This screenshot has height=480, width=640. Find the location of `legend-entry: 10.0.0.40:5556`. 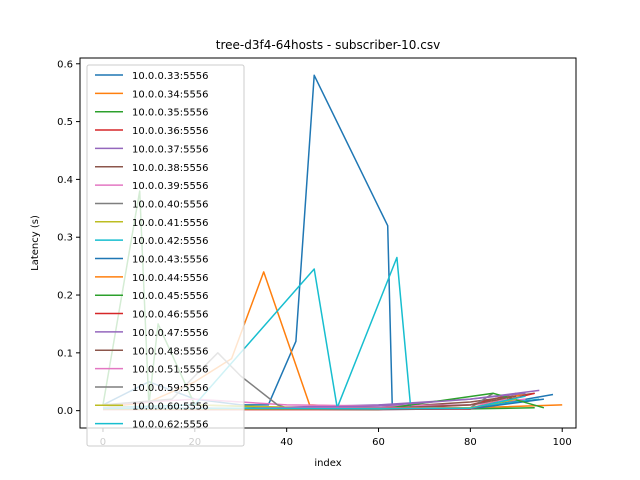

legend-entry: 10.0.0.40:5556 is located at coordinates (170, 204).